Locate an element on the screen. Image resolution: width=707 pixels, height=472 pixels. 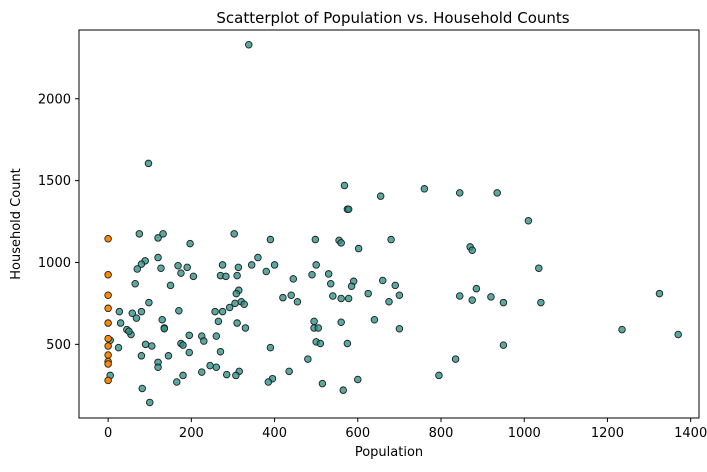
x-tick-label: 200 is located at coordinates (191, 433).